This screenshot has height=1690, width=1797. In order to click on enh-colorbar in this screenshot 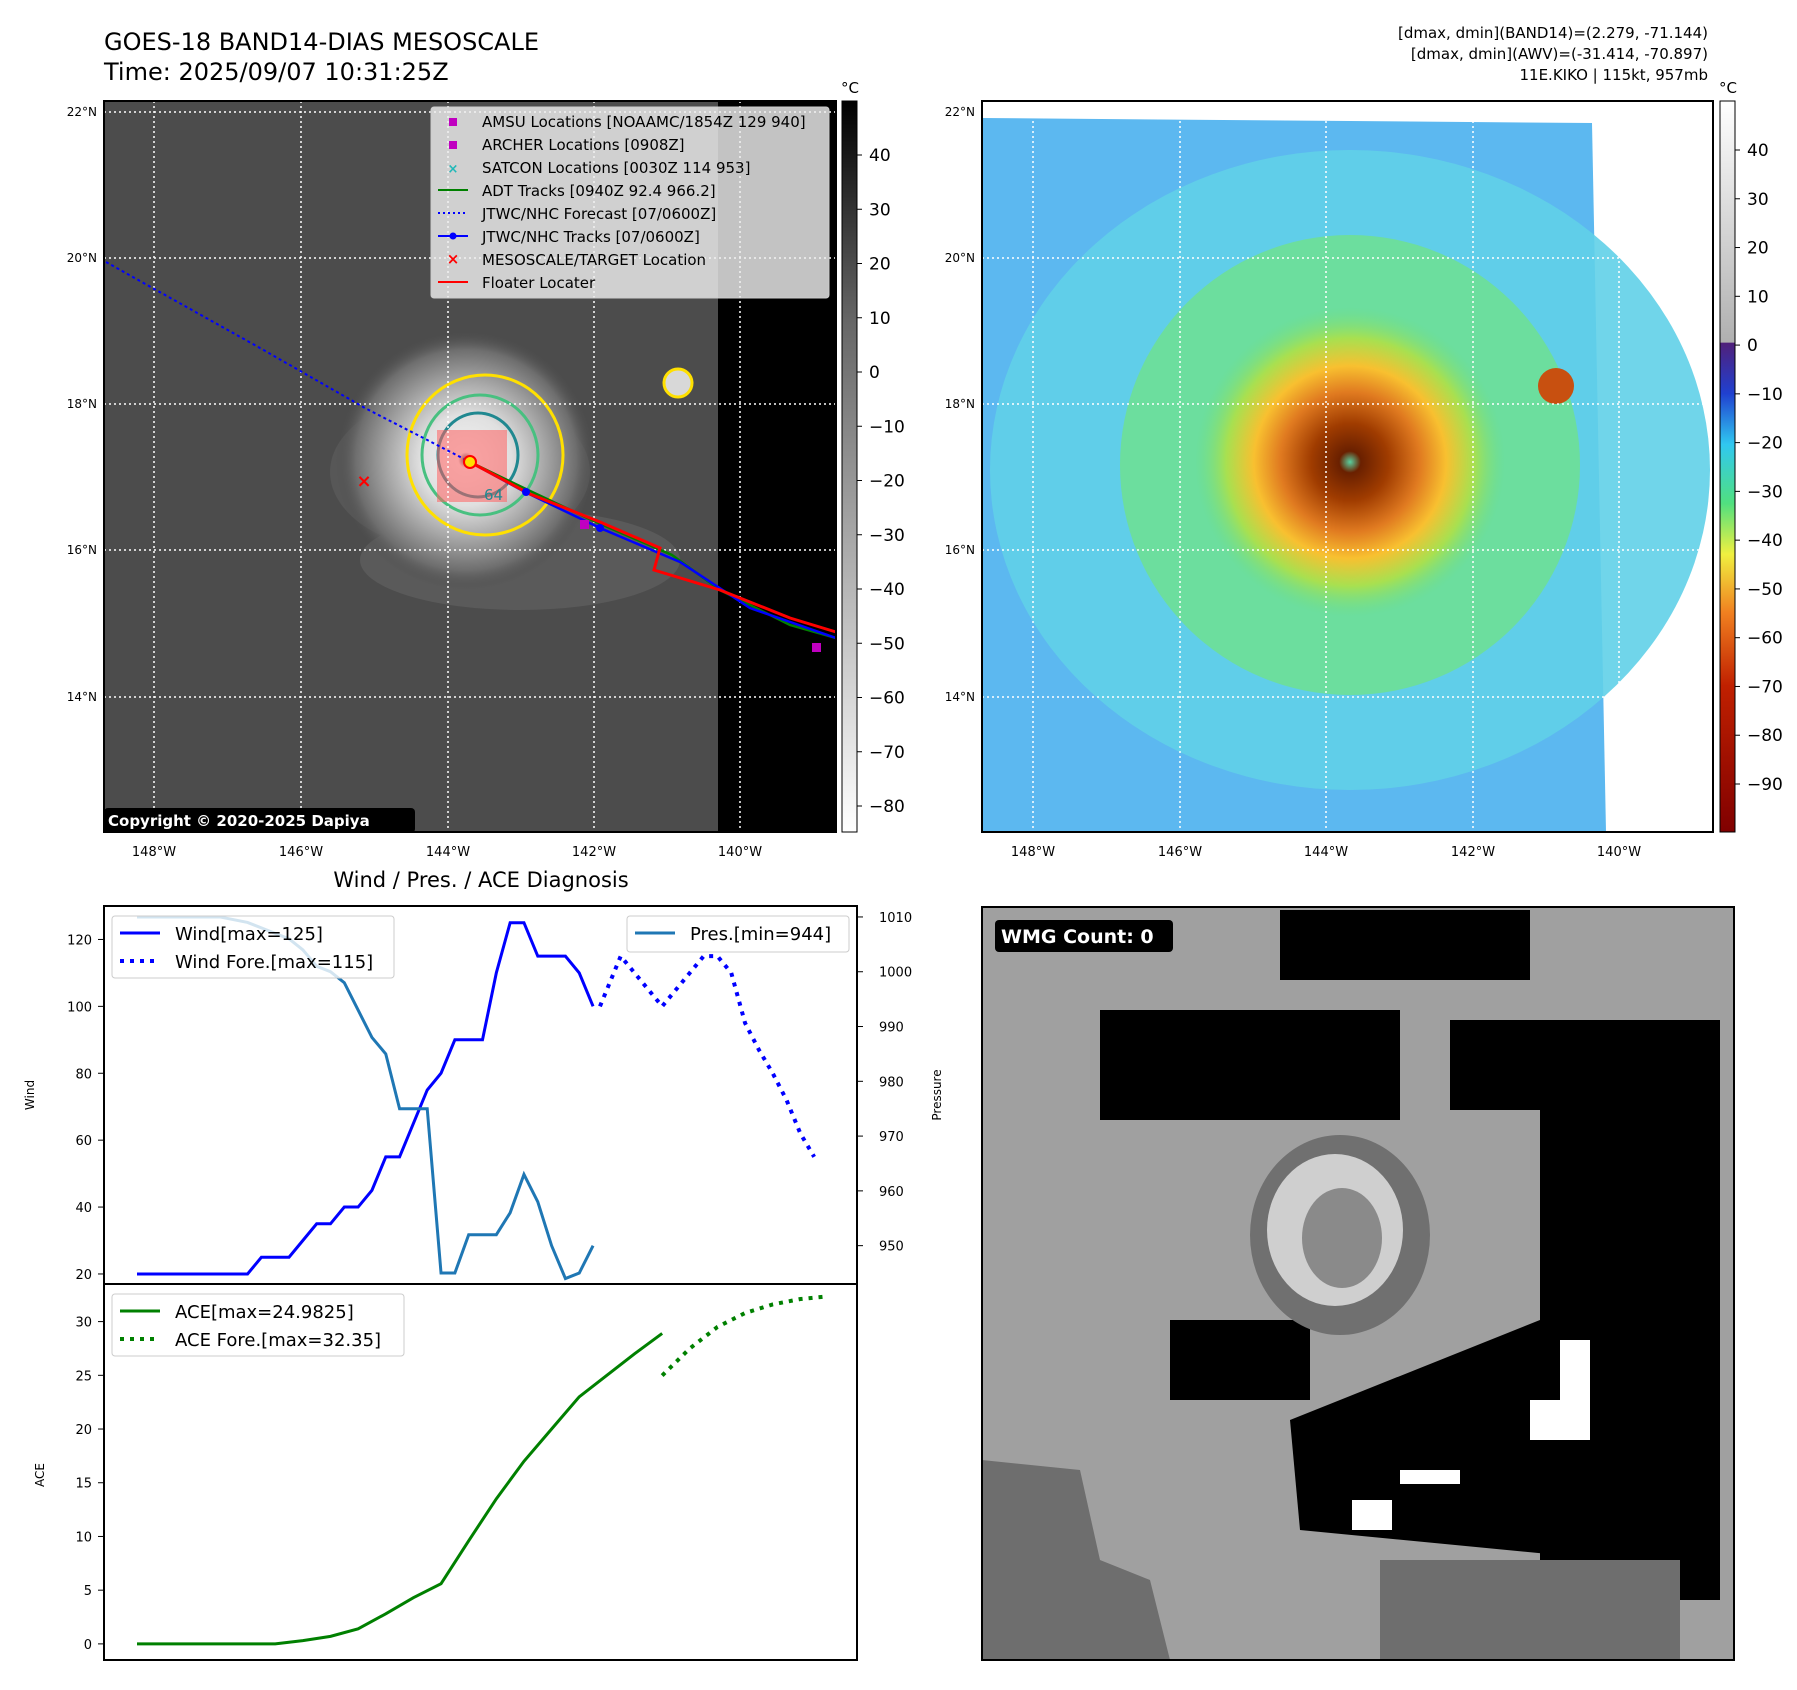, I will do `click(1727, 466)`.